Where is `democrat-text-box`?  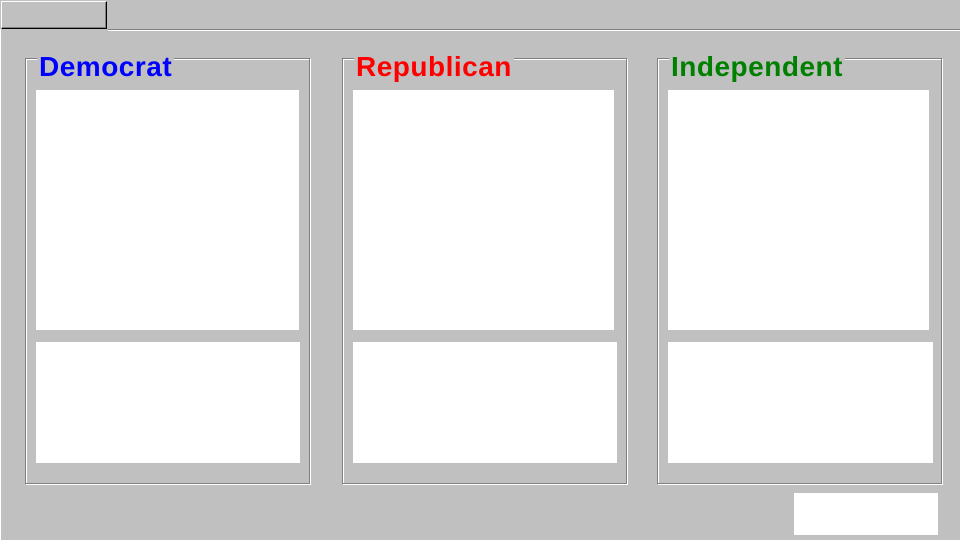
democrat-text-box is located at coordinates (168, 402).